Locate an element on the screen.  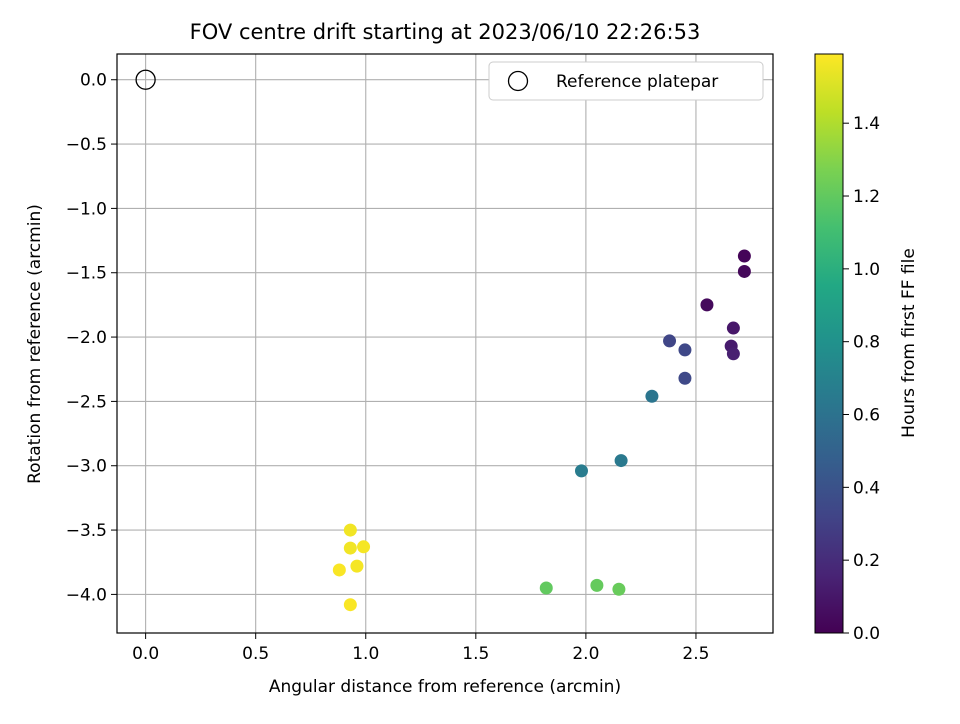
colorbar-tick-label: 1.2 is located at coordinates (866, 197).